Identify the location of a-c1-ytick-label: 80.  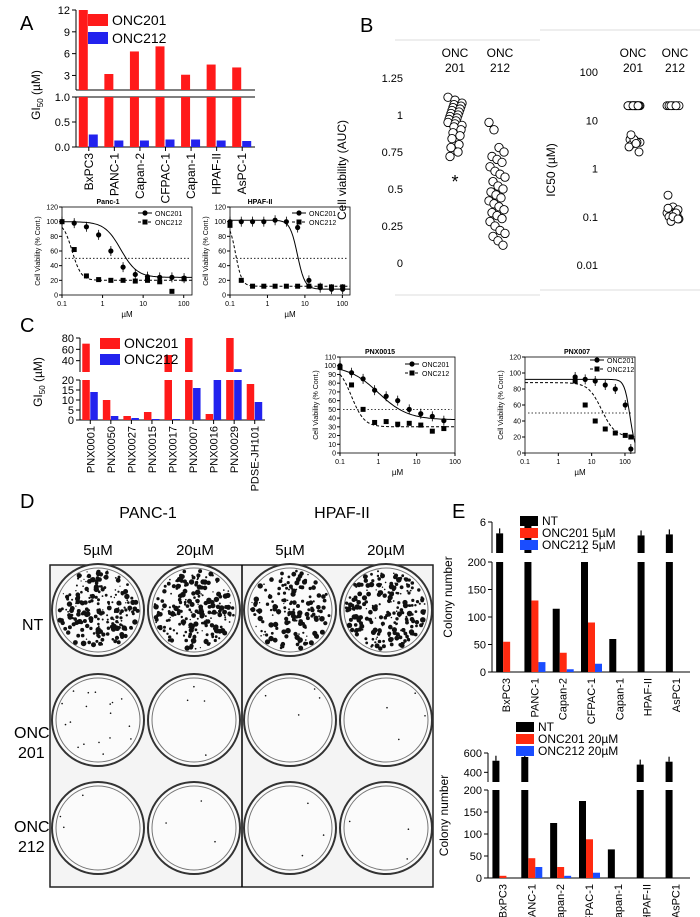
(54, 237).